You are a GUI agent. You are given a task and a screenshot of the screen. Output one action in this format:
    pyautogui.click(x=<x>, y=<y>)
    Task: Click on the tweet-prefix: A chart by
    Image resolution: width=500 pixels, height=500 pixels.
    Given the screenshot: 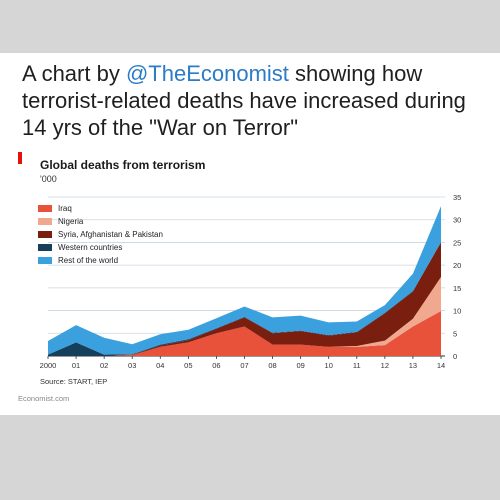 What is the action you would take?
    pyautogui.click(x=74, y=73)
    